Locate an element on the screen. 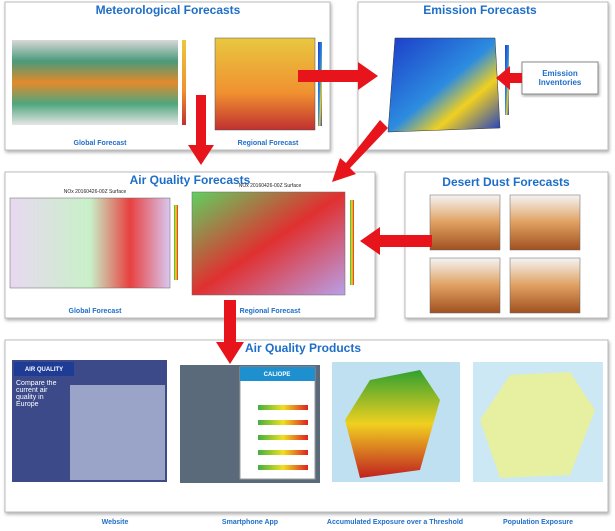 Image resolution: width=615 pixels, height=531 pixels. label: Population Exposure is located at coordinates (538, 522).